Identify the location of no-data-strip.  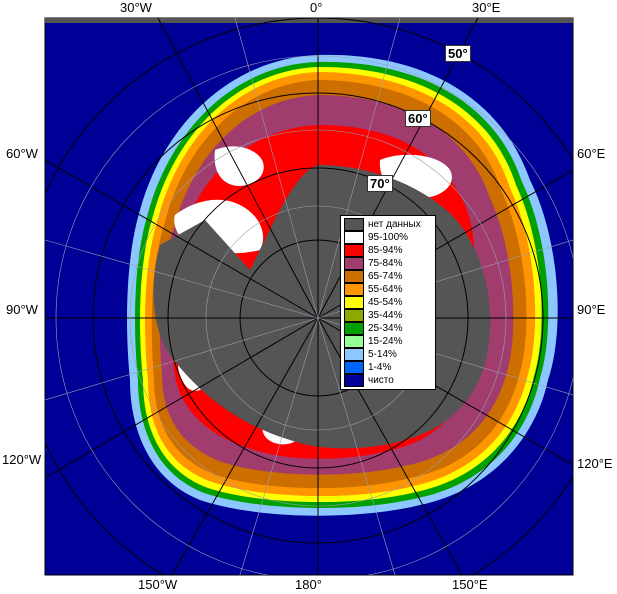
(309, 20).